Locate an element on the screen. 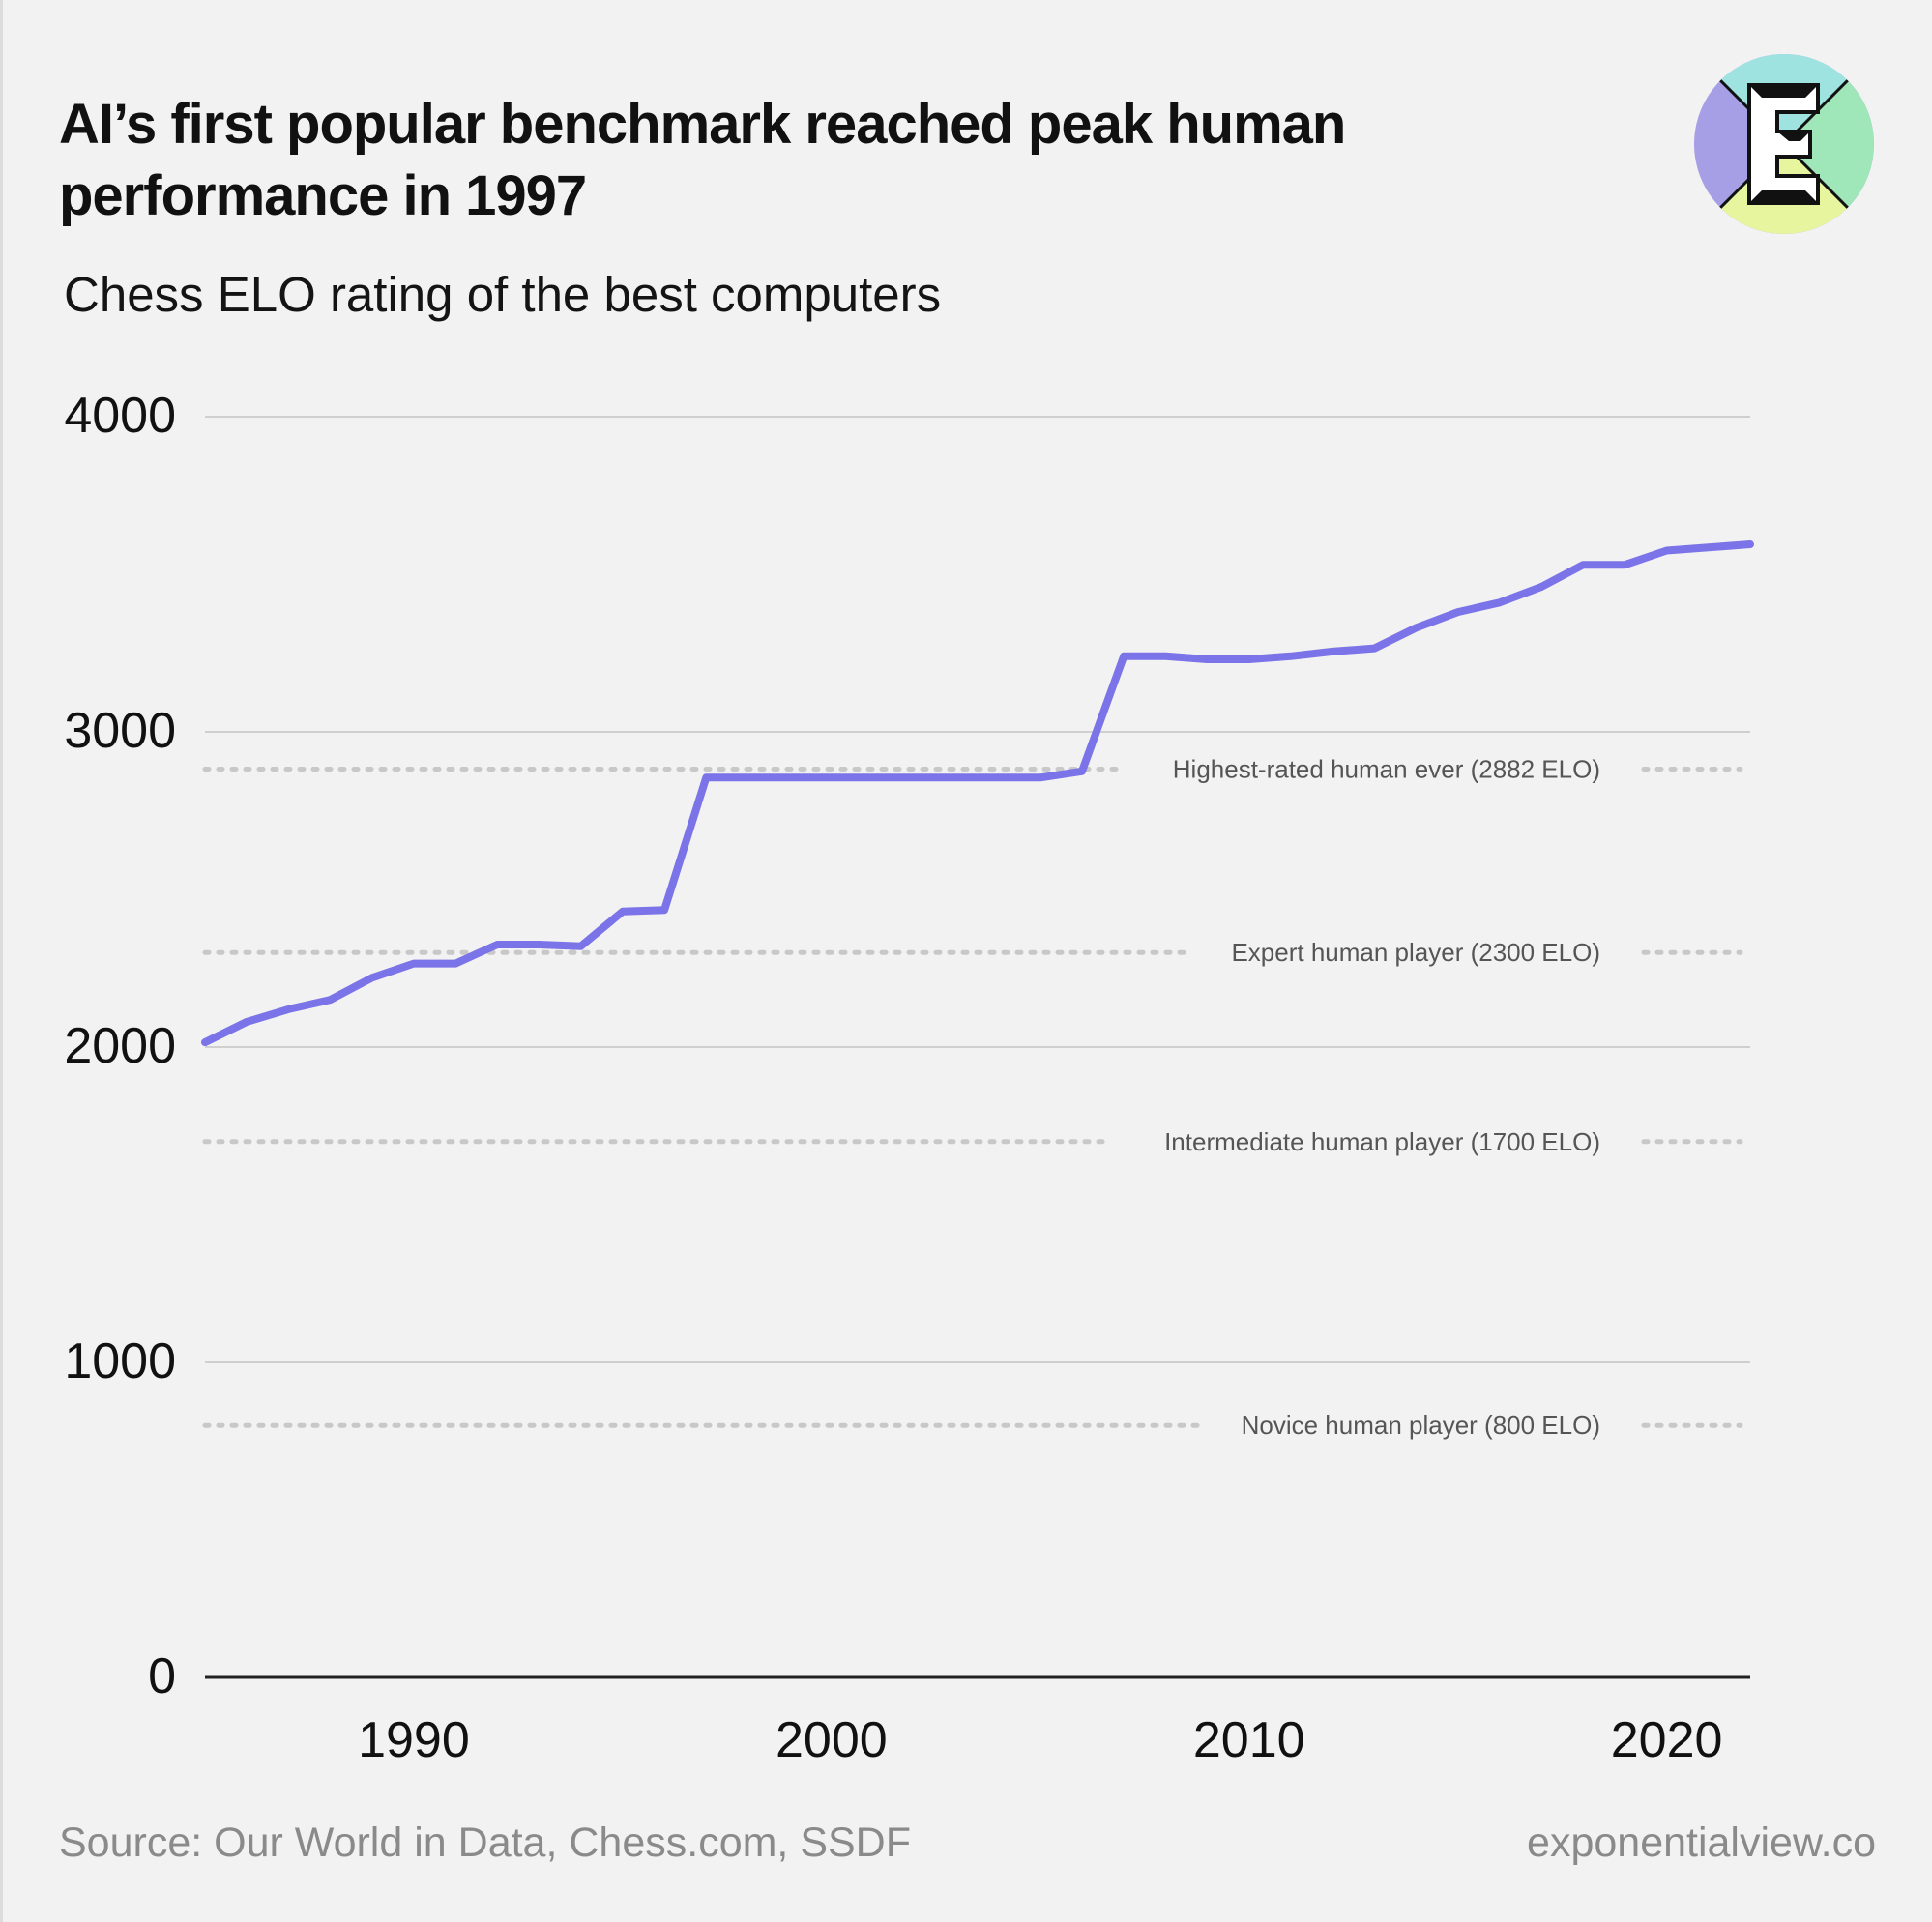 This screenshot has height=1922, width=1932. reference-line-label: Novice human player (800 ELO) is located at coordinates (1421, 1425).